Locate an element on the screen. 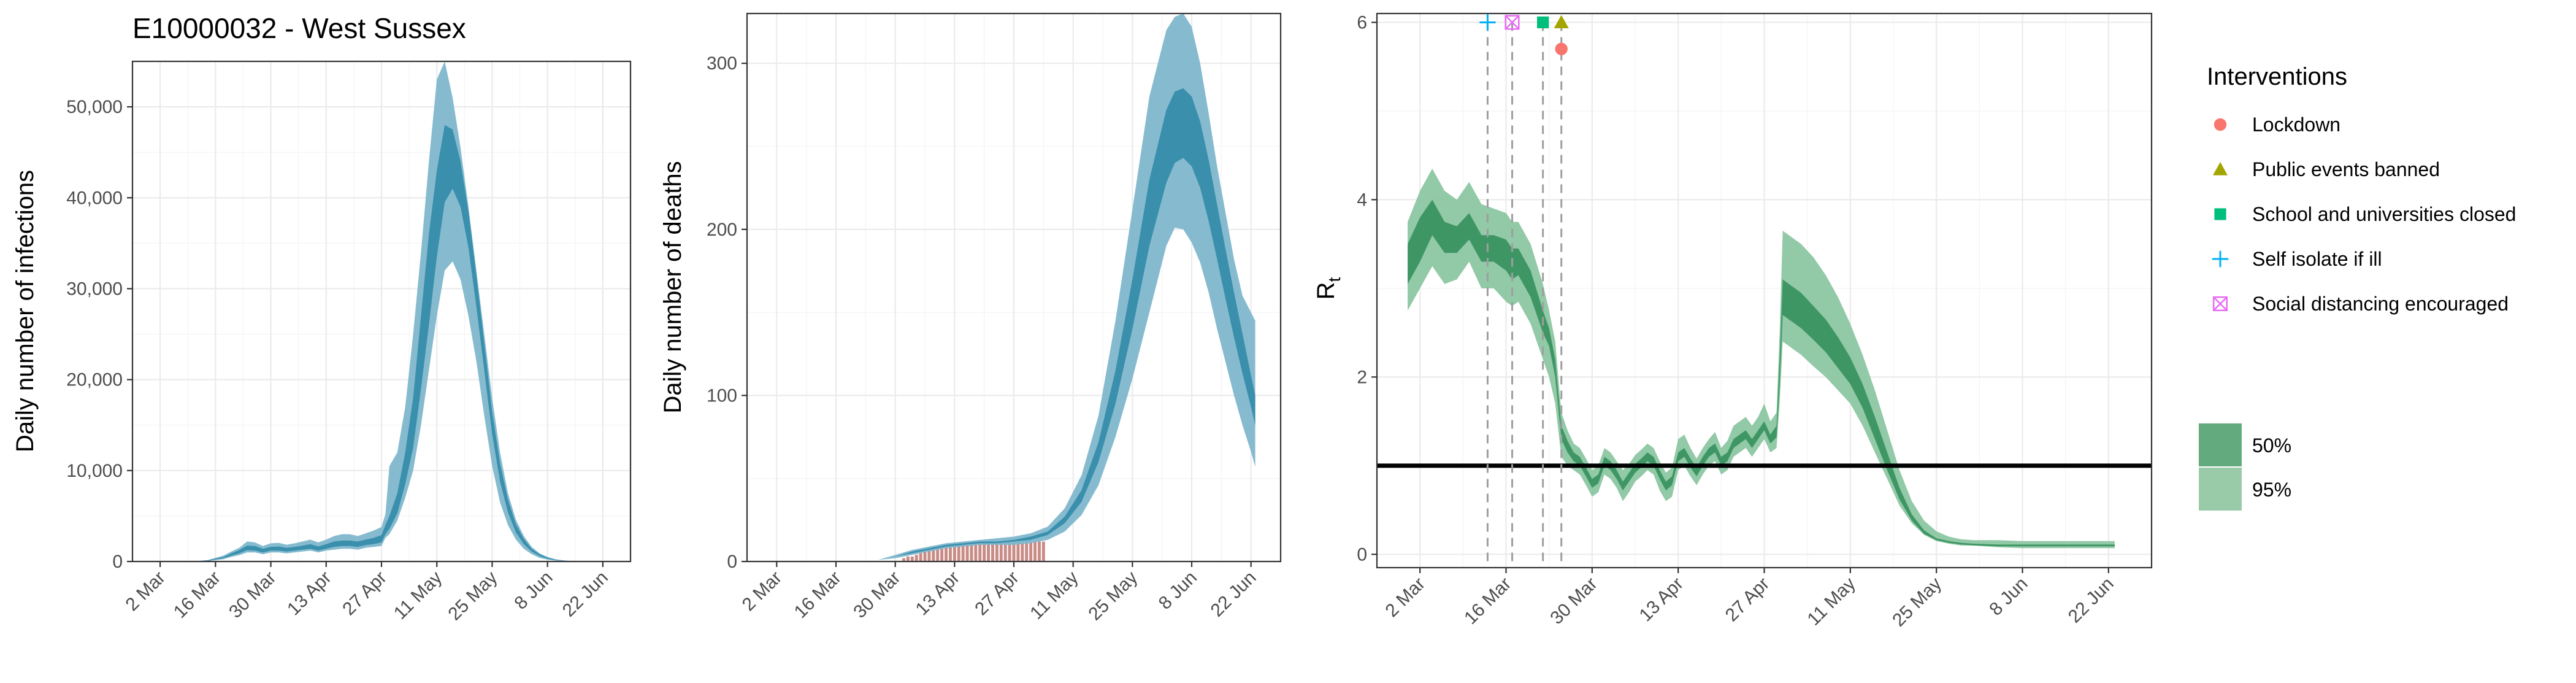 This screenshot has height=683, width=2576. y-tick-label: 40,000 is located at coordinates (94, 198).